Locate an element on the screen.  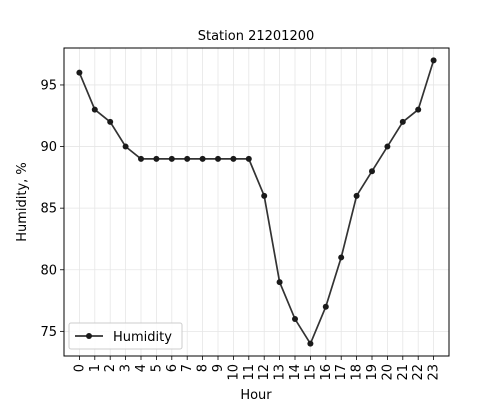
y-axis-ticks: 75 80 85 90 95 is located at coordinates (52, 209).